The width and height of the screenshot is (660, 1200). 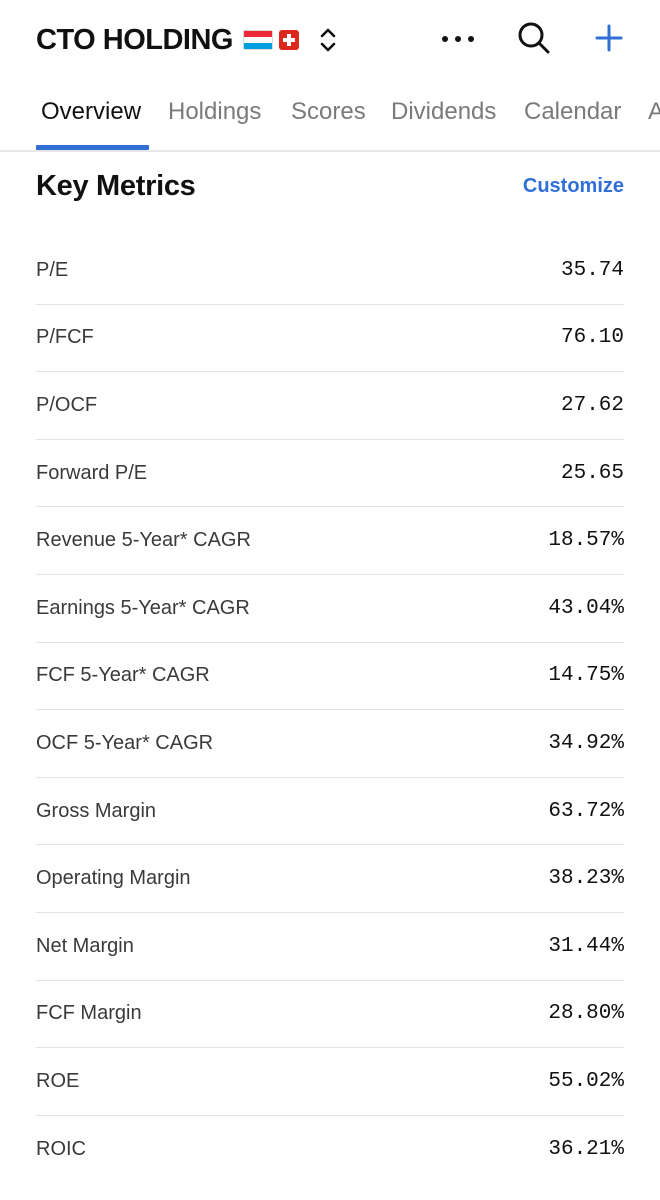 I want to click on metric-row-roic: ROIC 36.21%, so click(x=330, y=1150).